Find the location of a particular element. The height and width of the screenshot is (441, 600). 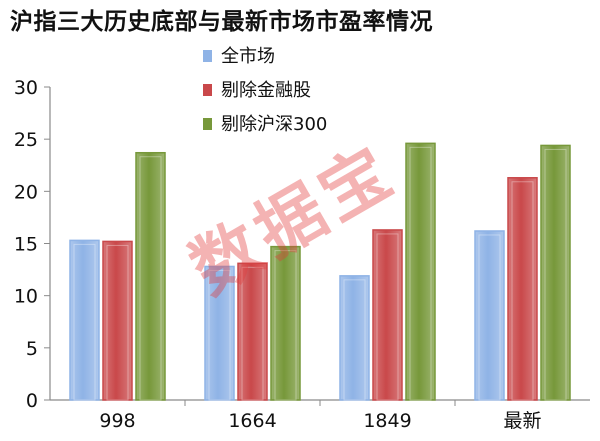

legend-label: 剔除金融股 is located at coordinates (266, 90).